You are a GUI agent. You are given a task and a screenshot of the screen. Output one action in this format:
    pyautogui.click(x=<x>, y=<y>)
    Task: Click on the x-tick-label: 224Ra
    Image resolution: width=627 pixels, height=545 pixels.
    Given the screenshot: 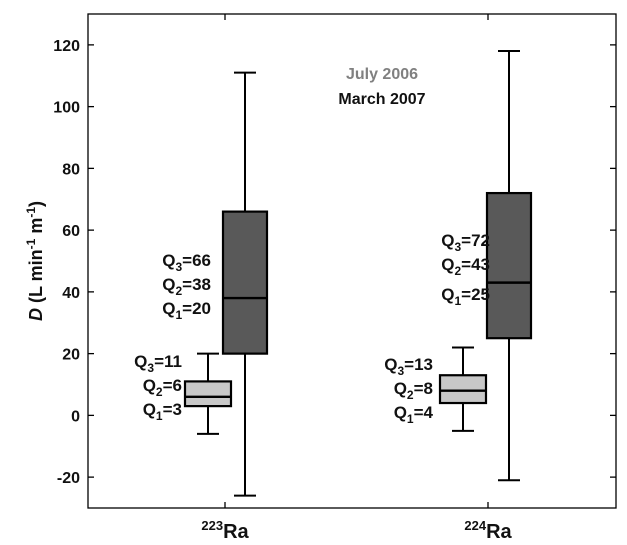 What is the action you would take?
    pyautogui.click(x=488, y=530)
    